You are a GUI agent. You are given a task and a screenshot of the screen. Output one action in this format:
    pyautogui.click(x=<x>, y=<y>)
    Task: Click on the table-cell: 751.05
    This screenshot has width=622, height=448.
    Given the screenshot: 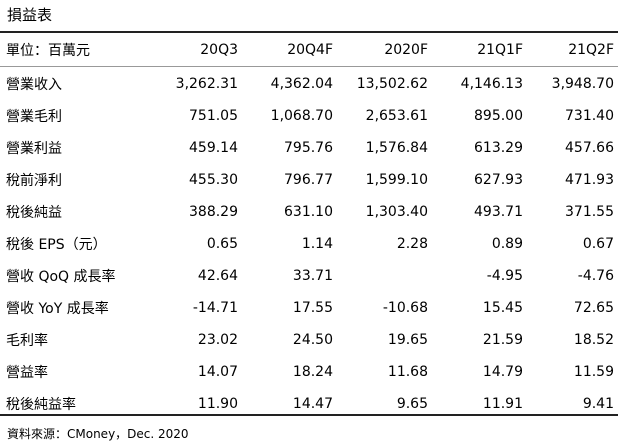 What is the action you would take?
    pyautogui.click(x=213, y=116)
    